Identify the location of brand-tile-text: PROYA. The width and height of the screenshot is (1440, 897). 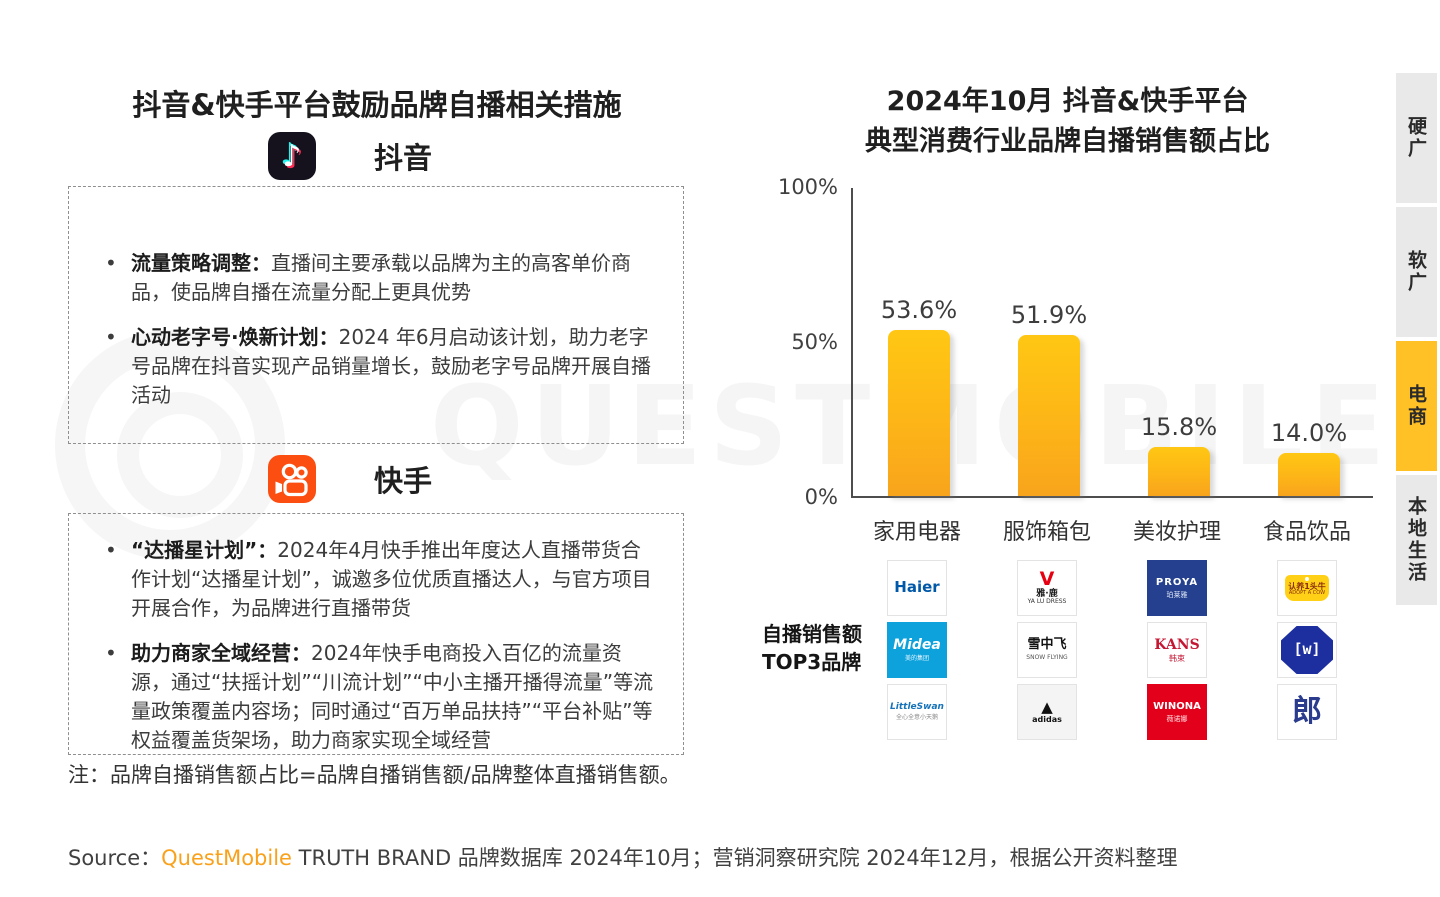
(1177, 583).